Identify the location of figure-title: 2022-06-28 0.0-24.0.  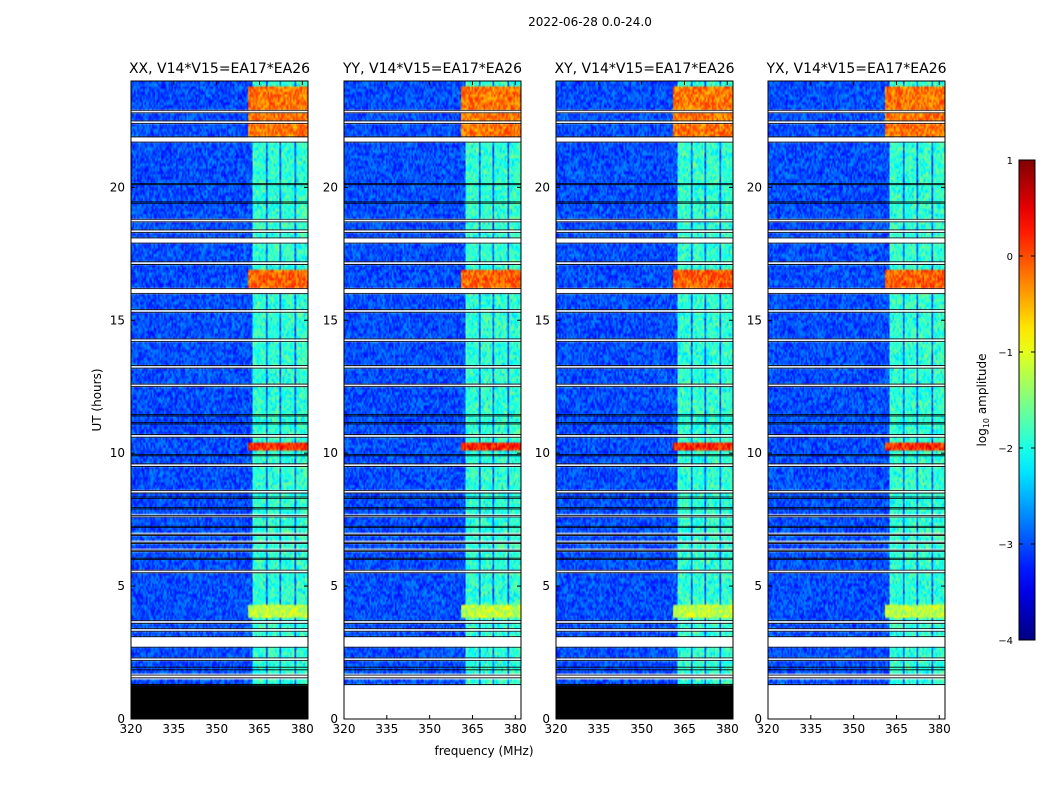
(590, 22).